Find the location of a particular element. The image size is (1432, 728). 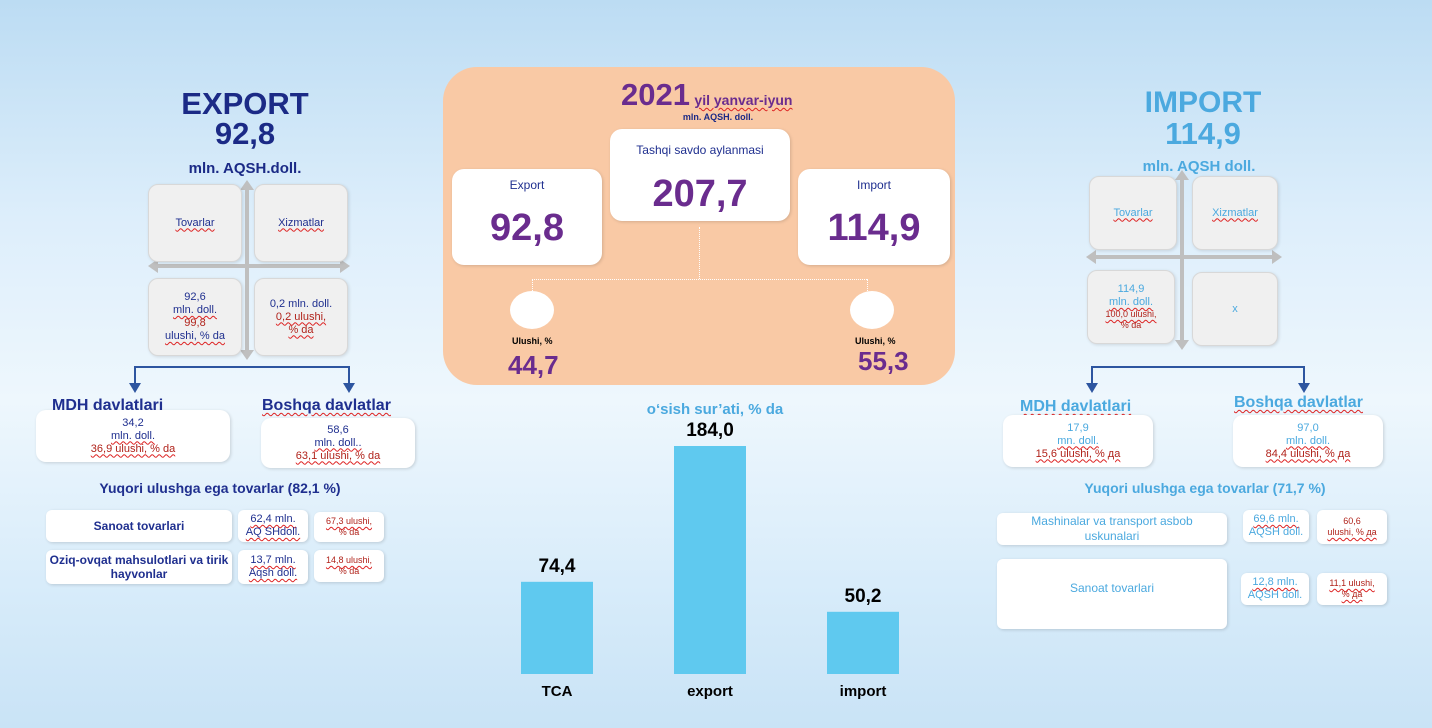

import-other-unit: mln. doll. is located at coordinates (1308, 440).